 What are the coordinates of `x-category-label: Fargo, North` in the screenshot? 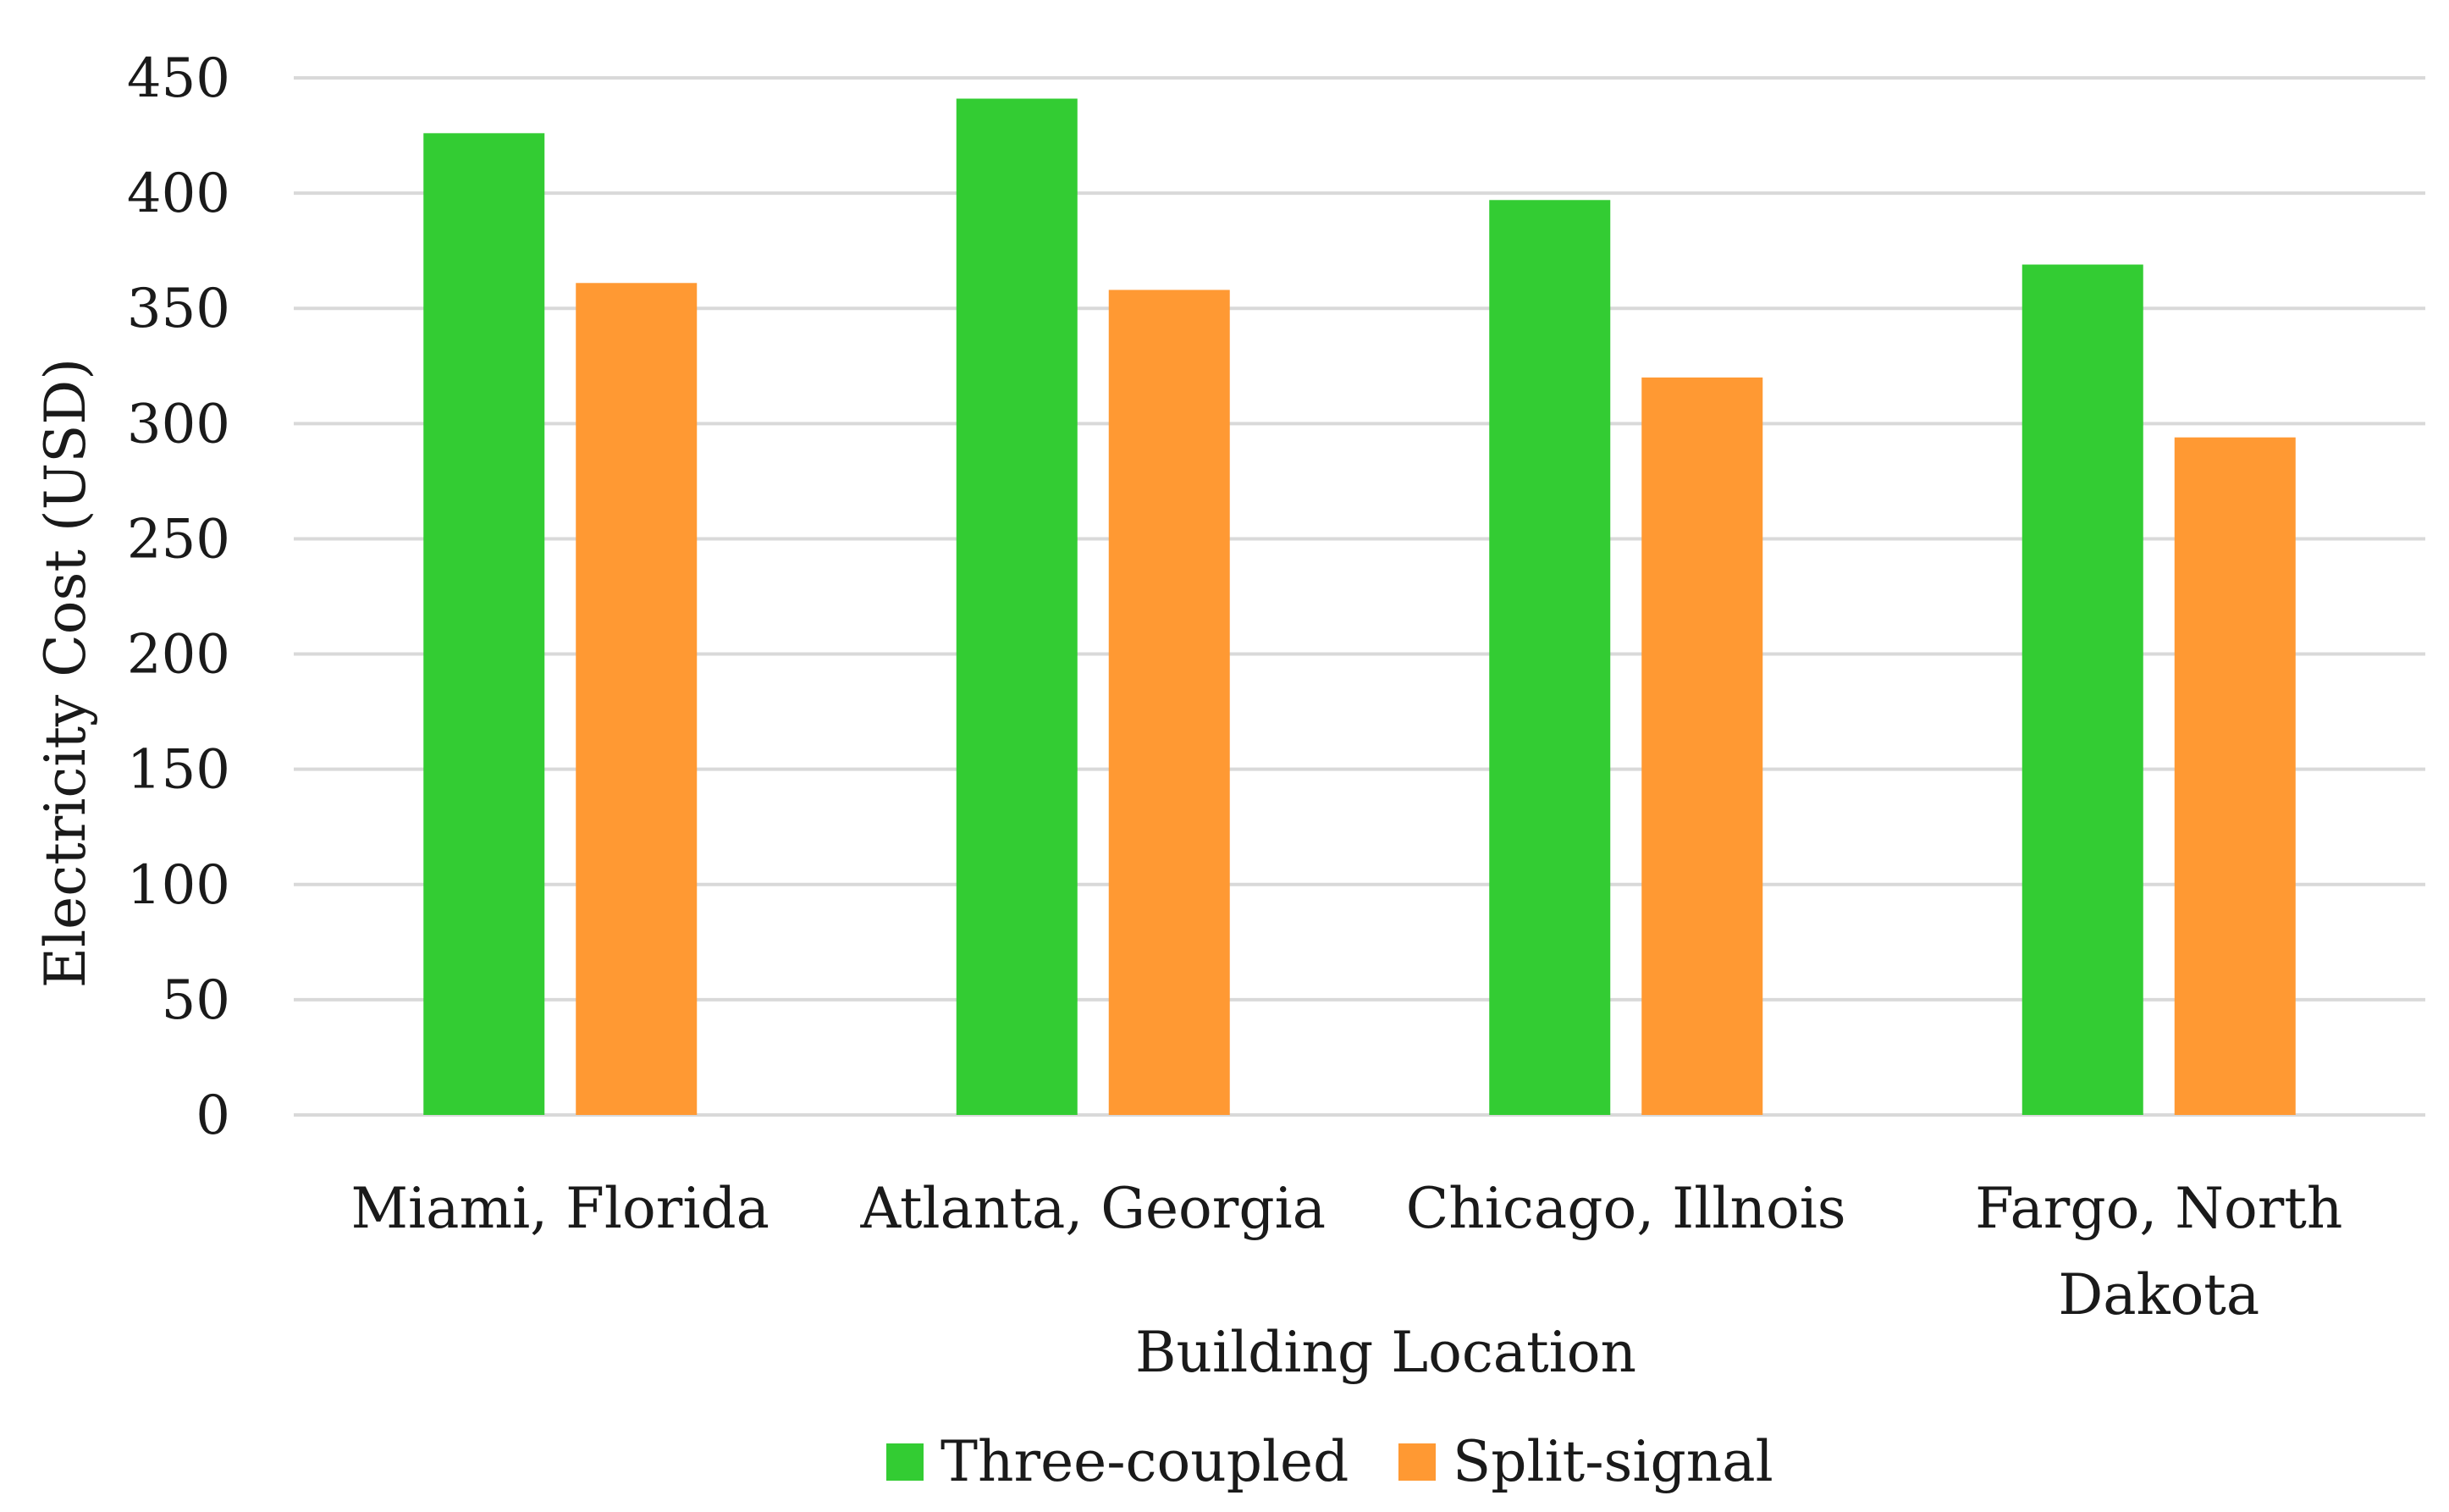 It's located at (2158, 1208).